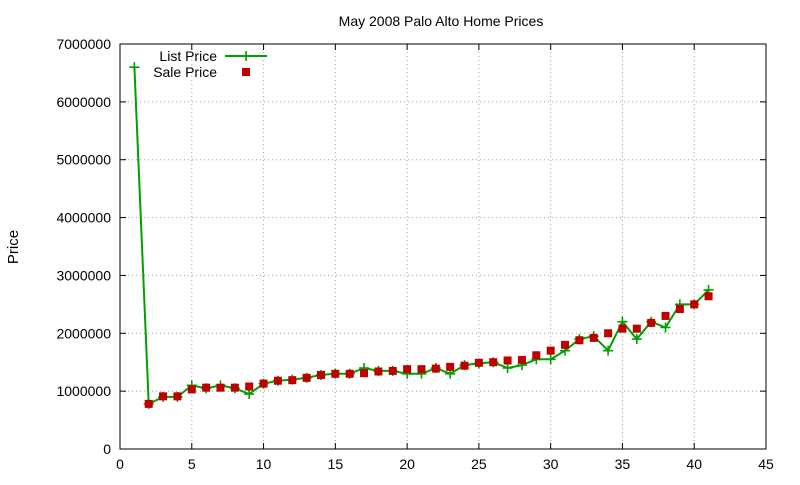 This screenshot has height=485, width=800. I want to click on x-tick-label: 30, so click(551, 464).